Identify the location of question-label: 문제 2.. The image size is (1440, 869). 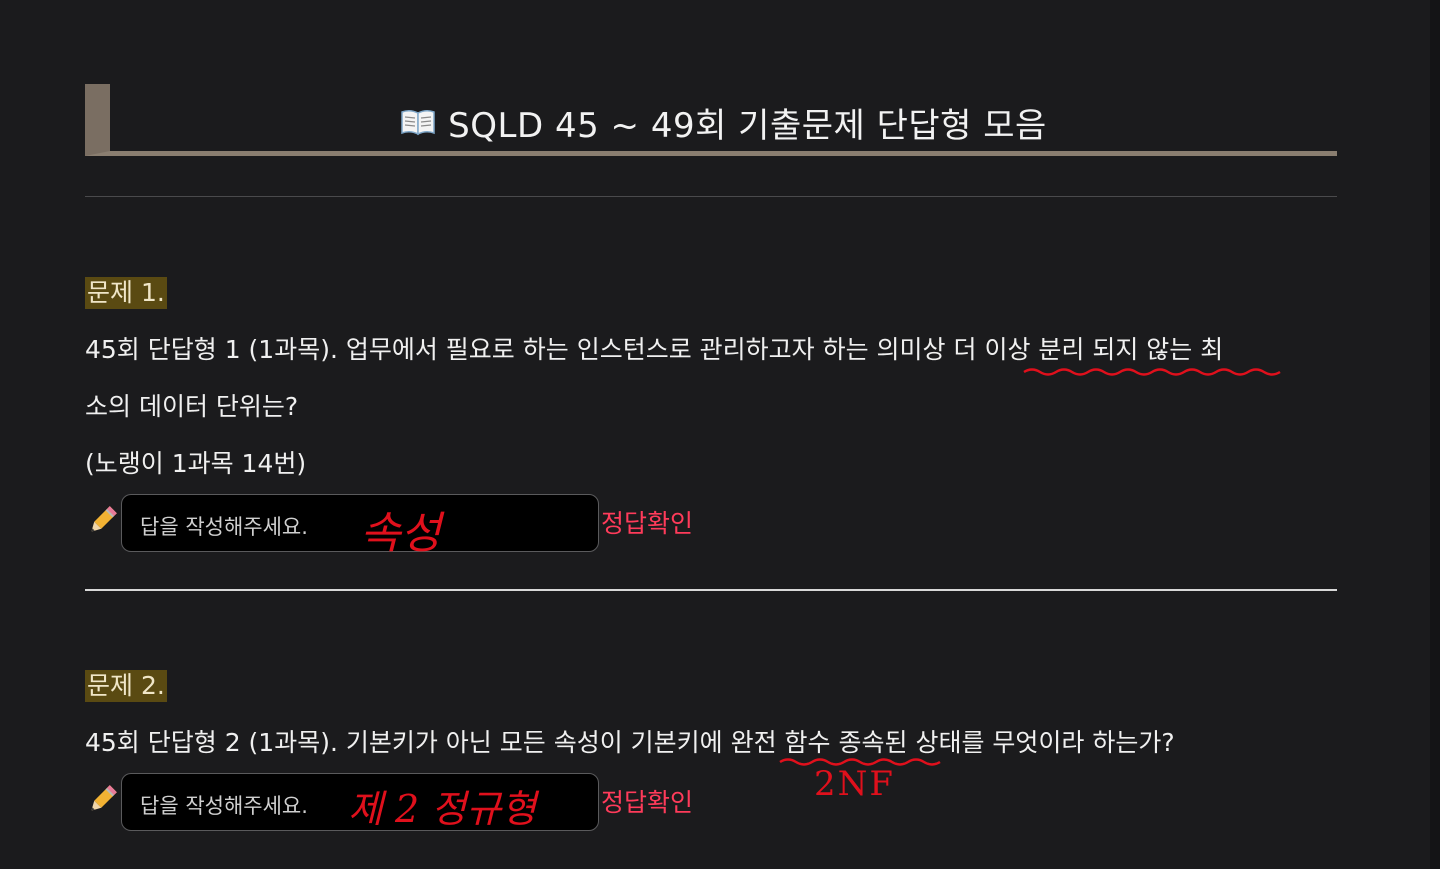
(126, 686).